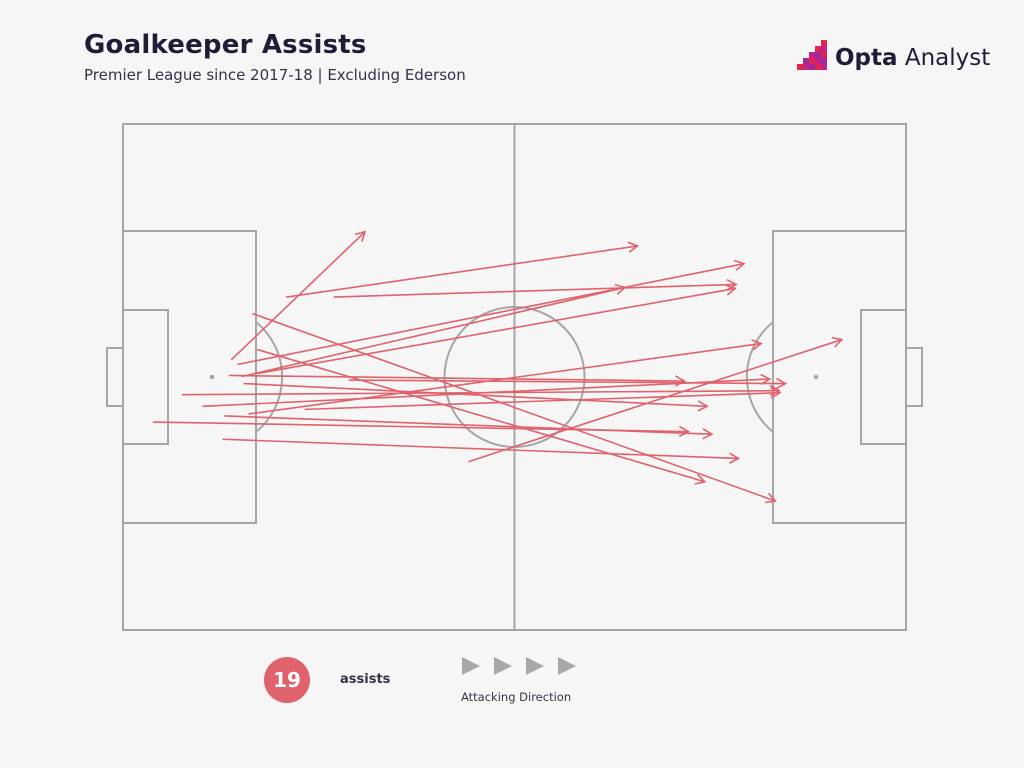 The width and height of the screenshot is (1024, 768). Describe the element at coordinates (189, 377) in the screenshot. I see `left-penalty-area` at that location.